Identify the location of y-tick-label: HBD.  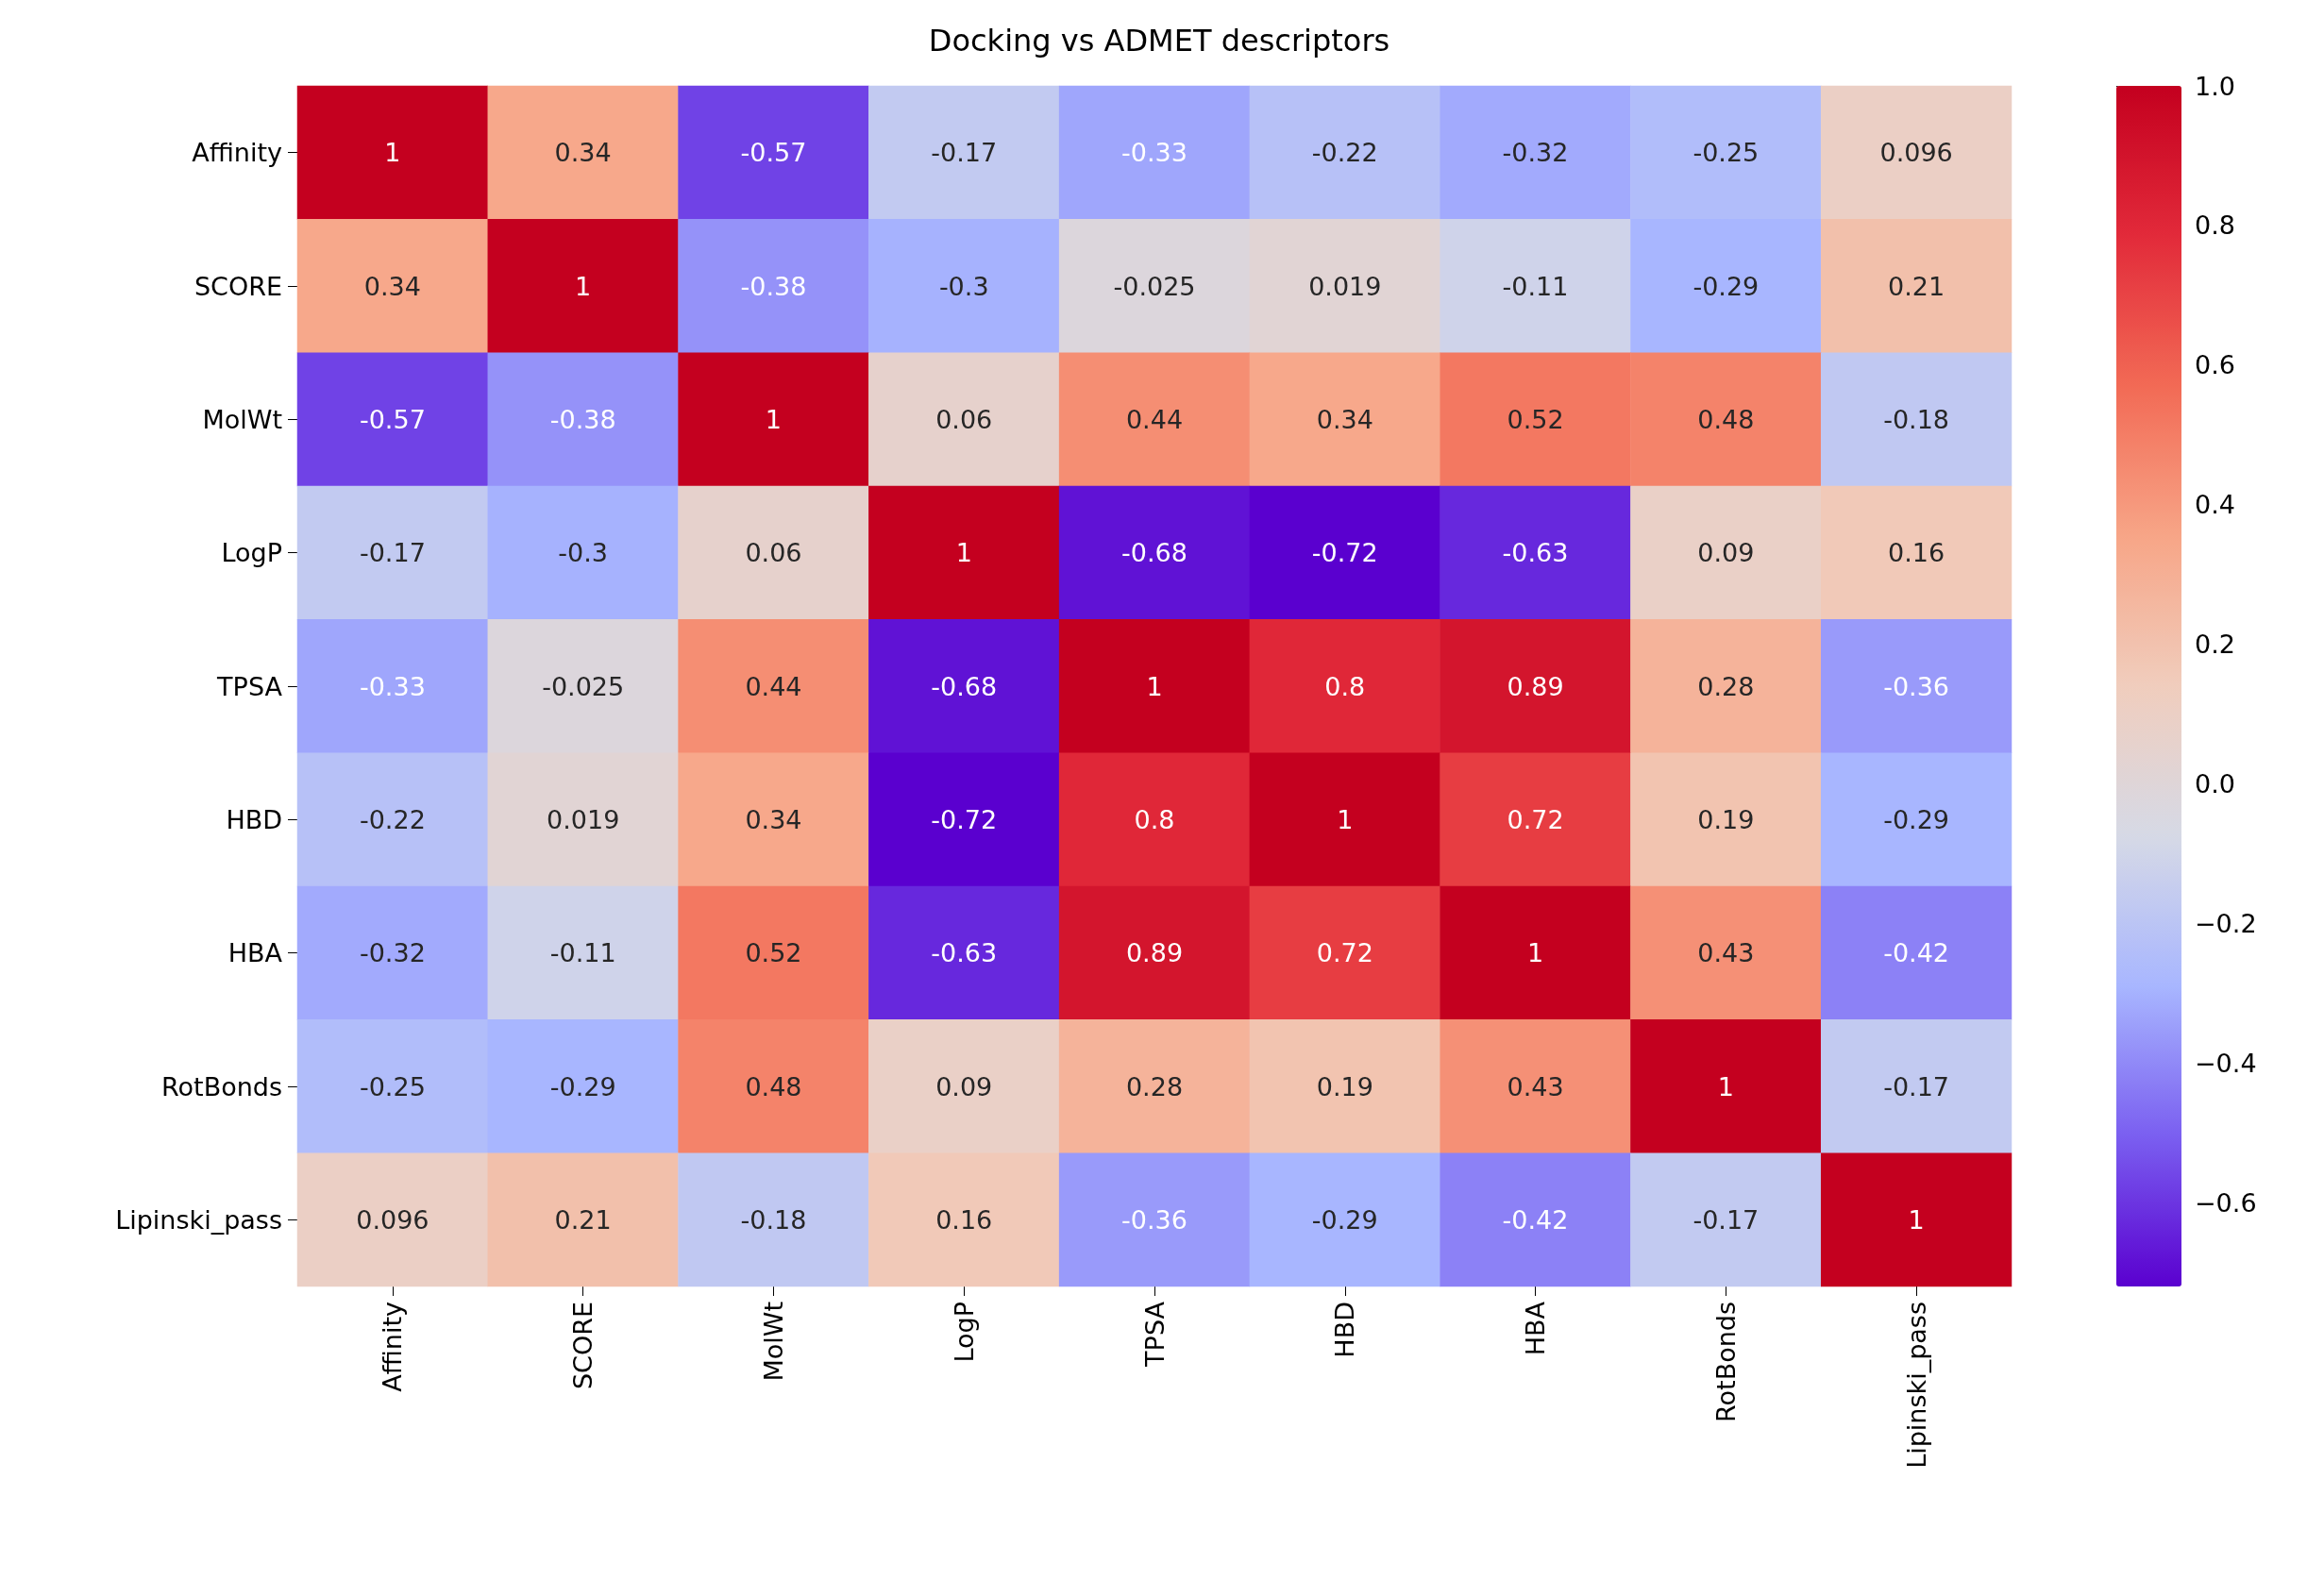
(254, 819).